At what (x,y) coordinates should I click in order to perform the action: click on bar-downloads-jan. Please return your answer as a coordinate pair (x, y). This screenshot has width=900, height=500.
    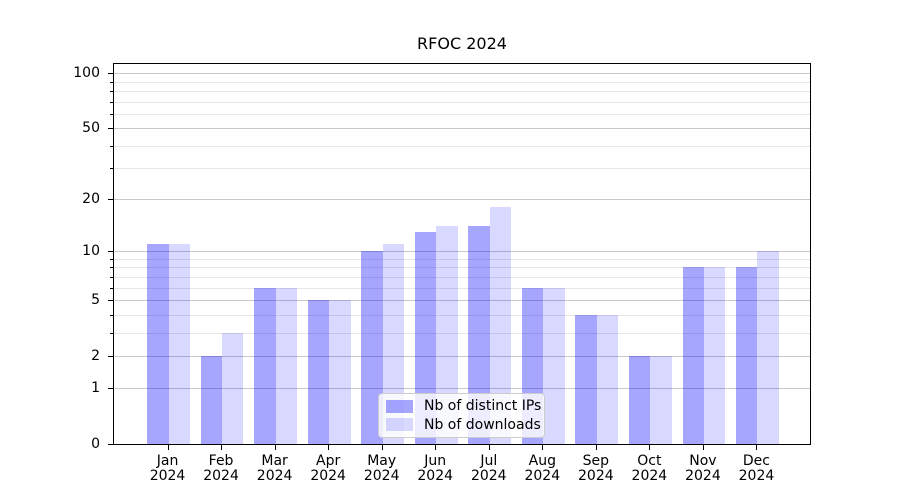
    Looking at the image, I should click on (179, 344).